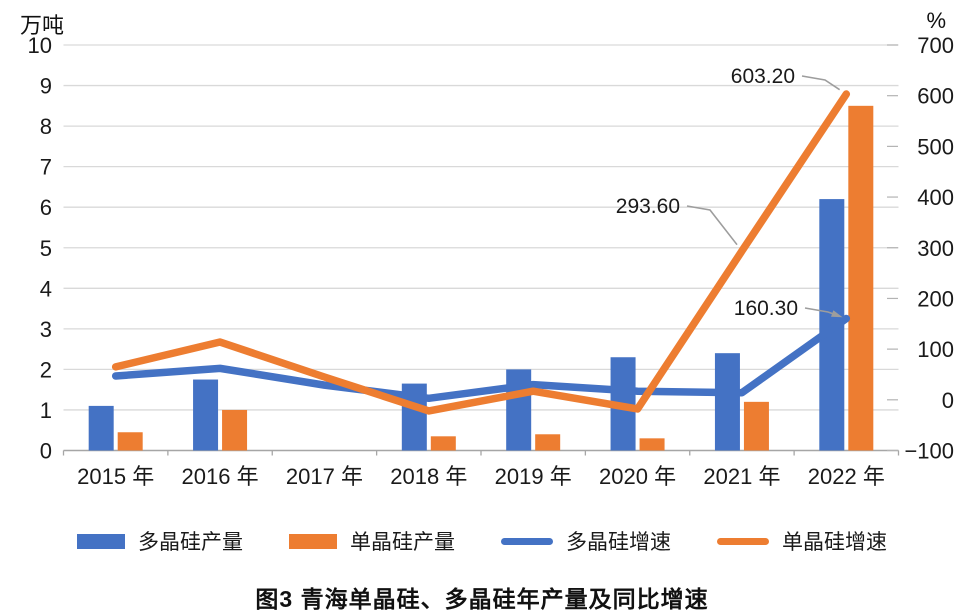 The image size is (964, 614). Describe the element at coordinates (766, 308) in the screenshot. I see `annotation-label: 160.30` at that location.